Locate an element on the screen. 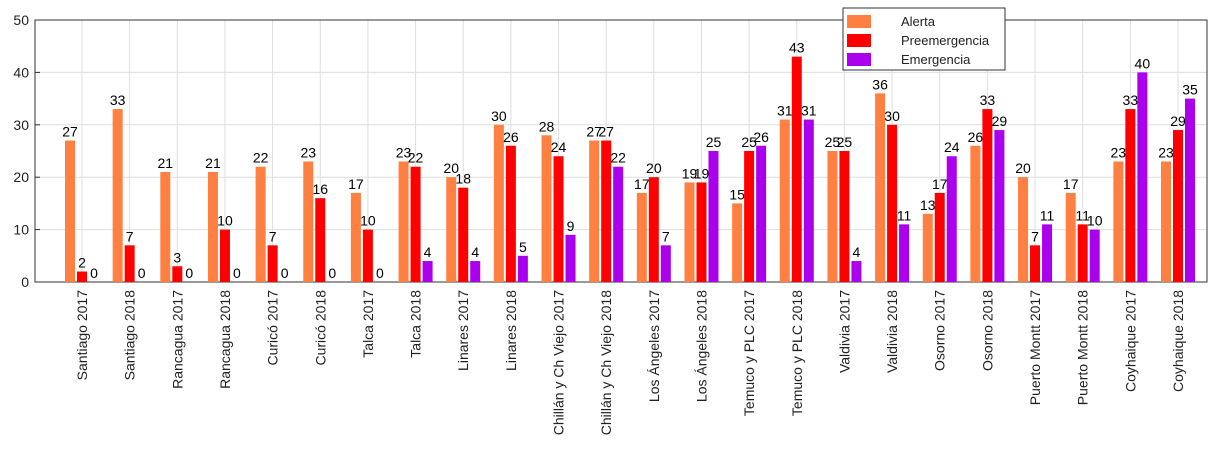 The height and width of the screenshot is (449, 1217). x-tick-label: Temuco y PLC 2017 is located at coordinates (749, 353).